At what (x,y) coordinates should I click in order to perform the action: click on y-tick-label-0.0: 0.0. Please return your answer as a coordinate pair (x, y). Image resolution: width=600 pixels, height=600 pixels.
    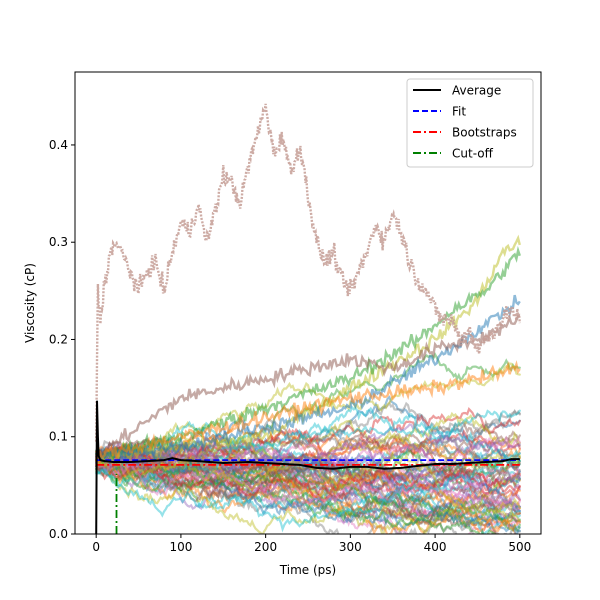
    Looking at the image, I should click on (58, 534).